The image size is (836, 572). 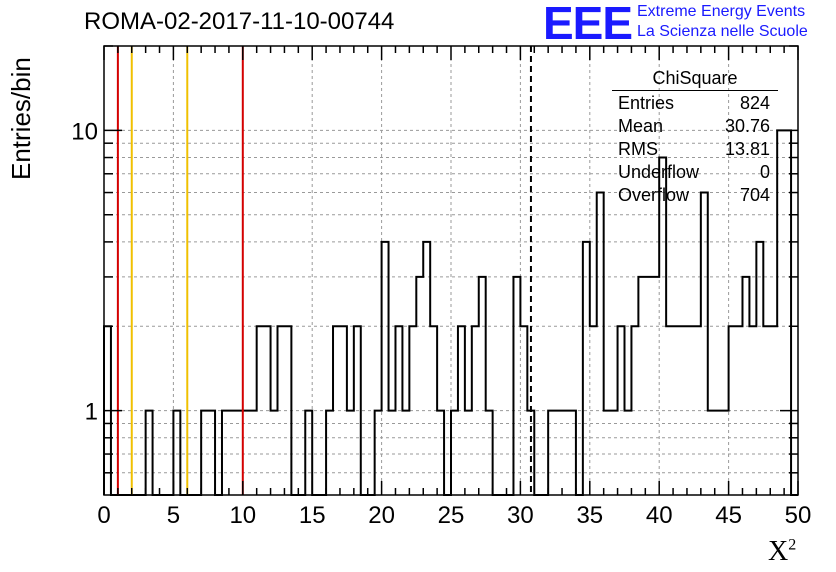 I want to click on stats-label: Overflow, so click(x=654, y=195).